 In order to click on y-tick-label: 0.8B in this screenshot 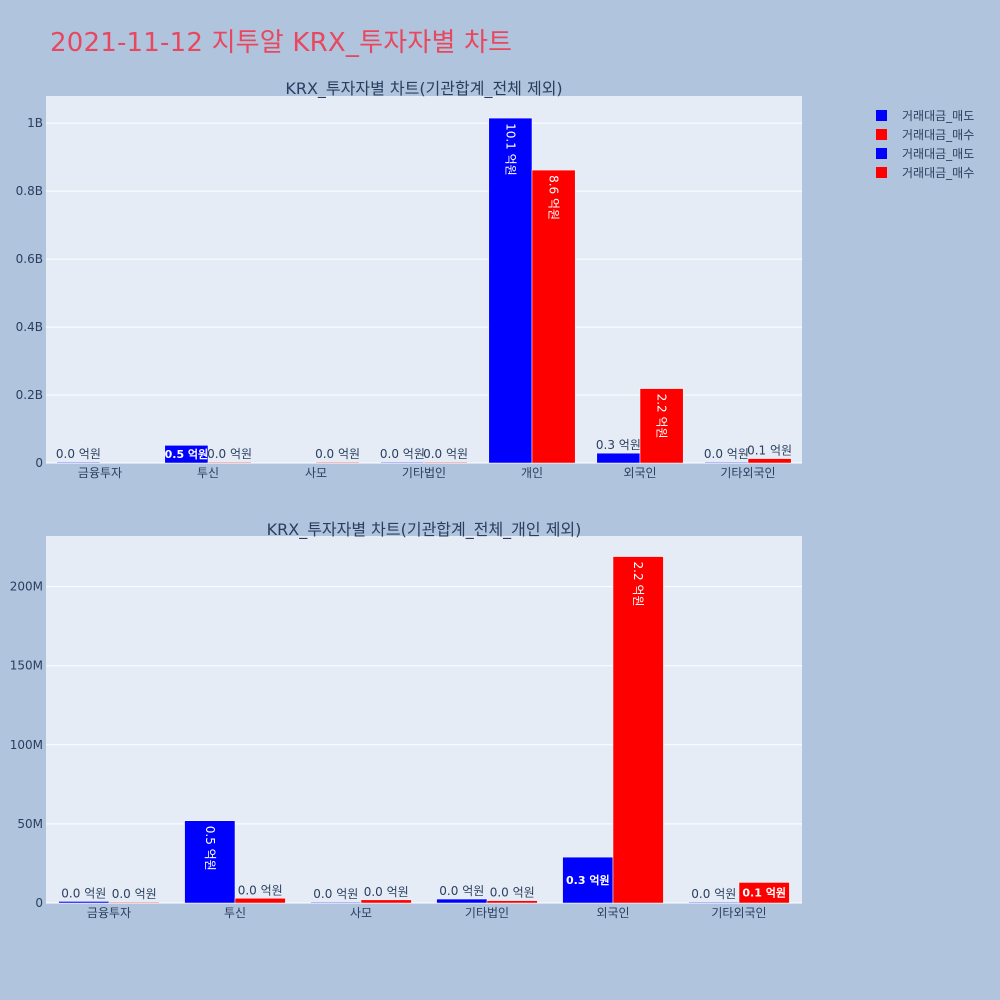, I will do `click(29, 191)`.